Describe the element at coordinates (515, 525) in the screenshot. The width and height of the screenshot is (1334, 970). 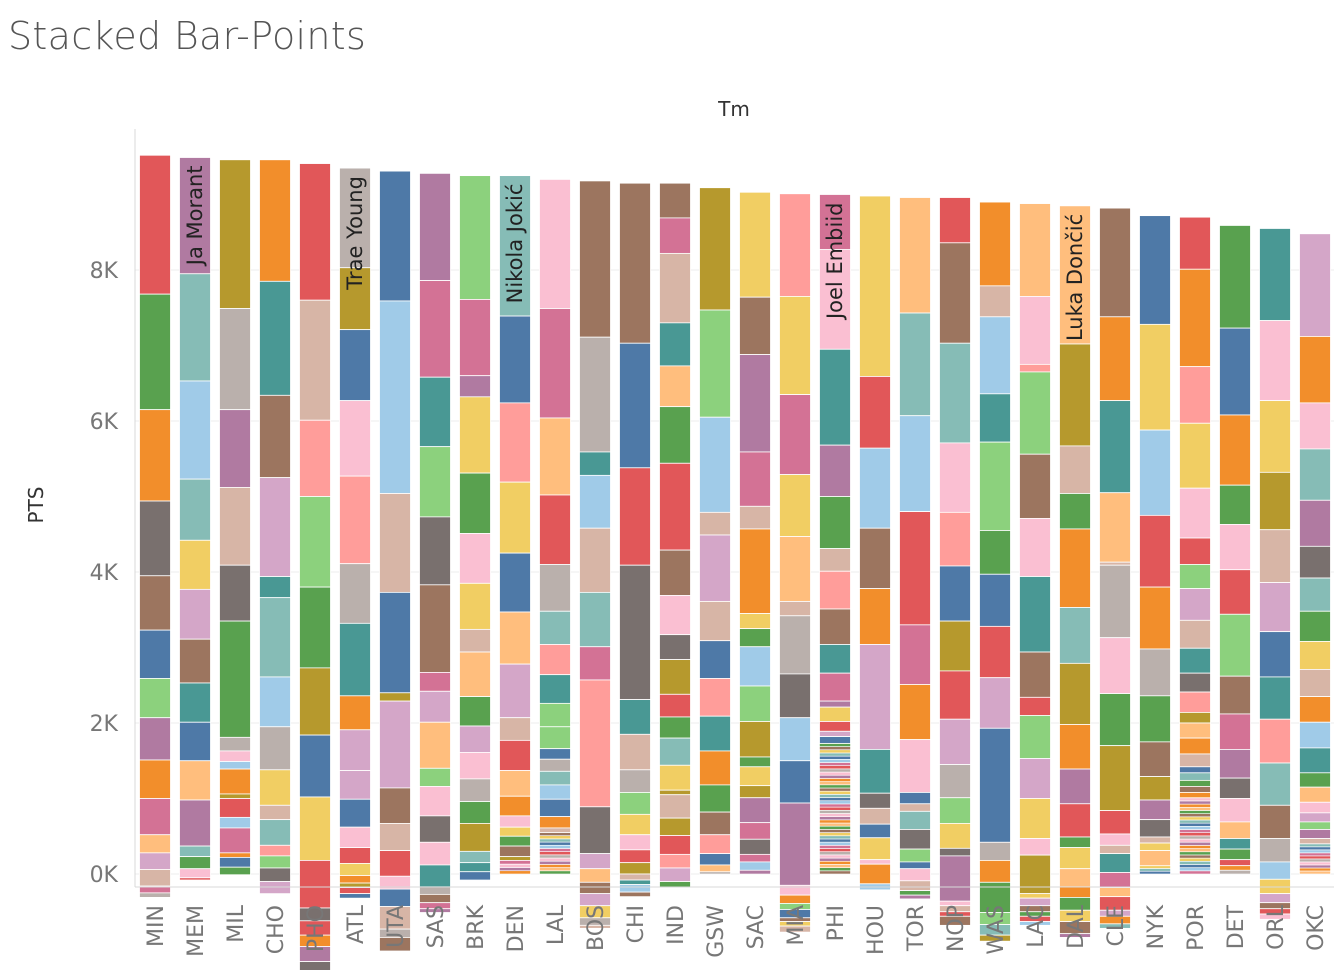
I see `bar-den` at that location.